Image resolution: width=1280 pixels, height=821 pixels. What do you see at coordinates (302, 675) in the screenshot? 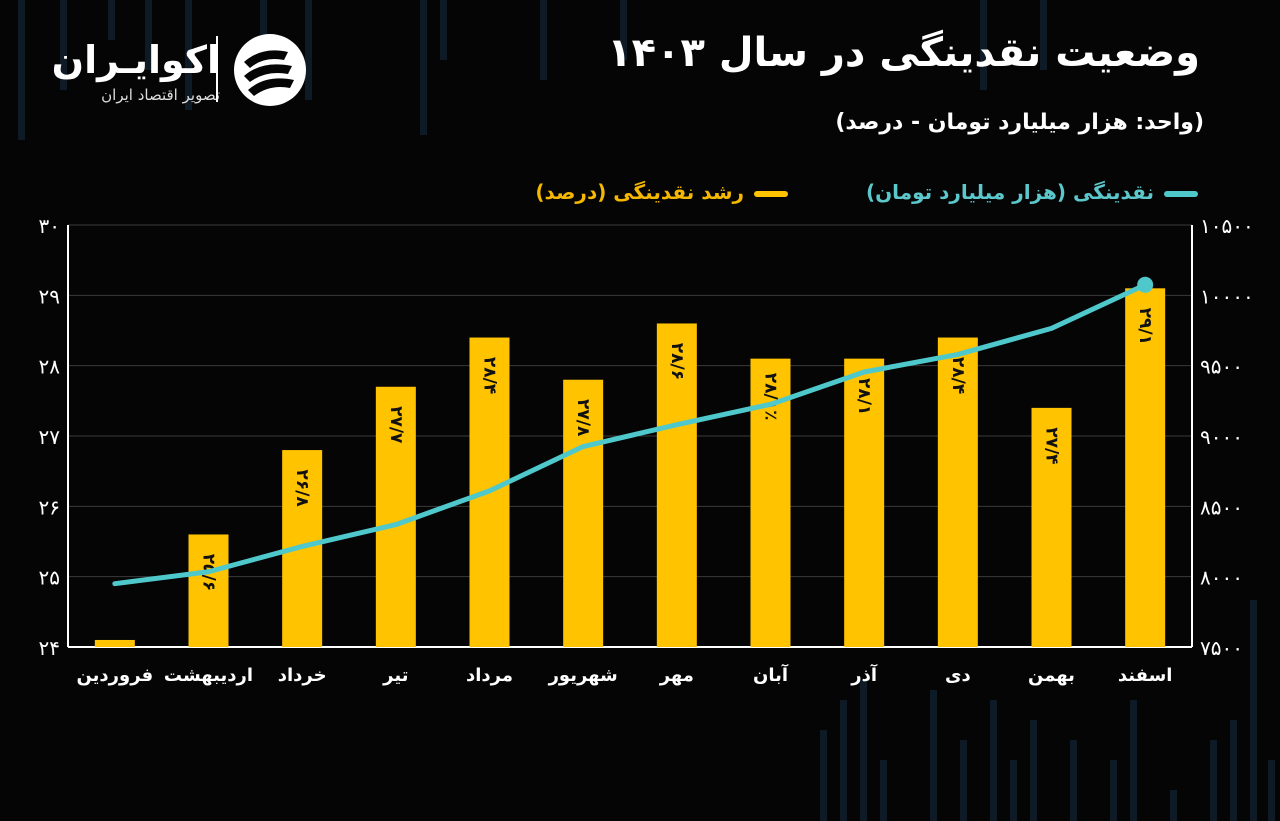
I see `x-tick-label: خرداد` at bounding box center [302, 675].